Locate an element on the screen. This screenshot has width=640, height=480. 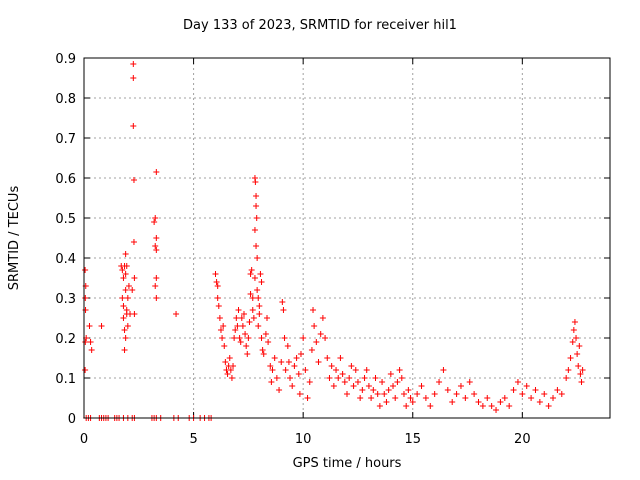
y-tick-label: 0.6 is located at coordinates (65, 179).